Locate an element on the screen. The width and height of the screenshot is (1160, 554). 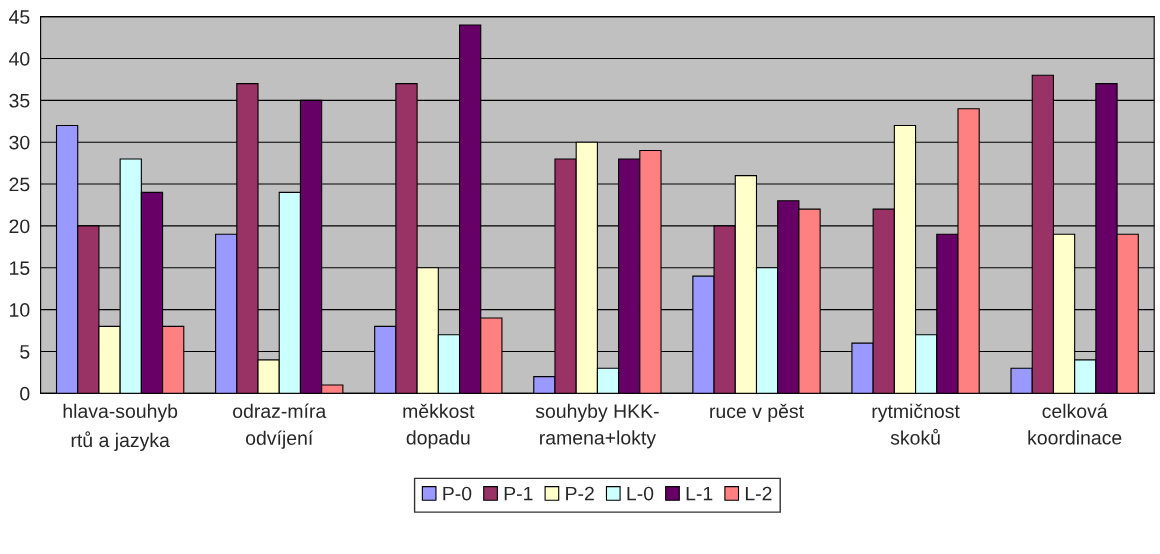
legend-label: P-1 is located at coordinates (518, 493).